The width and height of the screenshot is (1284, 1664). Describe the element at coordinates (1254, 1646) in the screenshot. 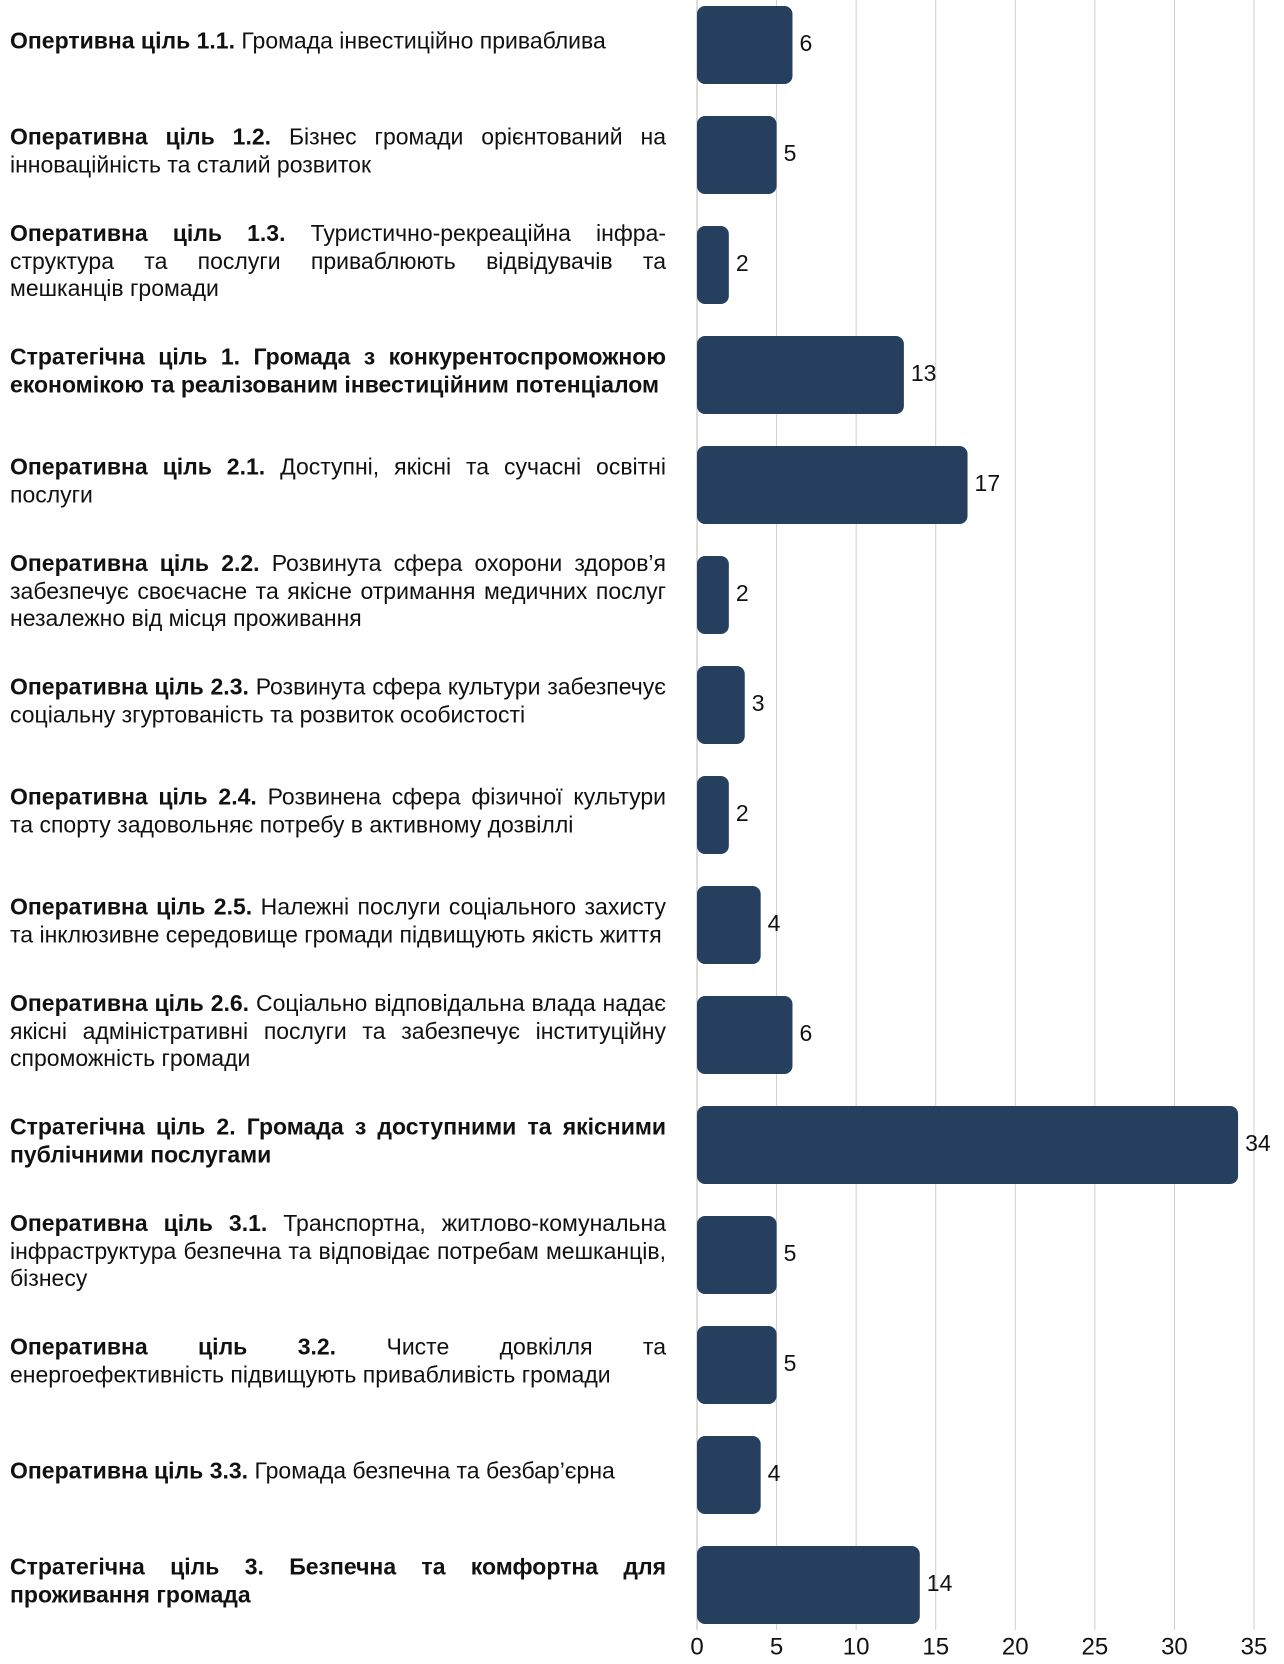

I see `x-tick-label: 35` at that location.